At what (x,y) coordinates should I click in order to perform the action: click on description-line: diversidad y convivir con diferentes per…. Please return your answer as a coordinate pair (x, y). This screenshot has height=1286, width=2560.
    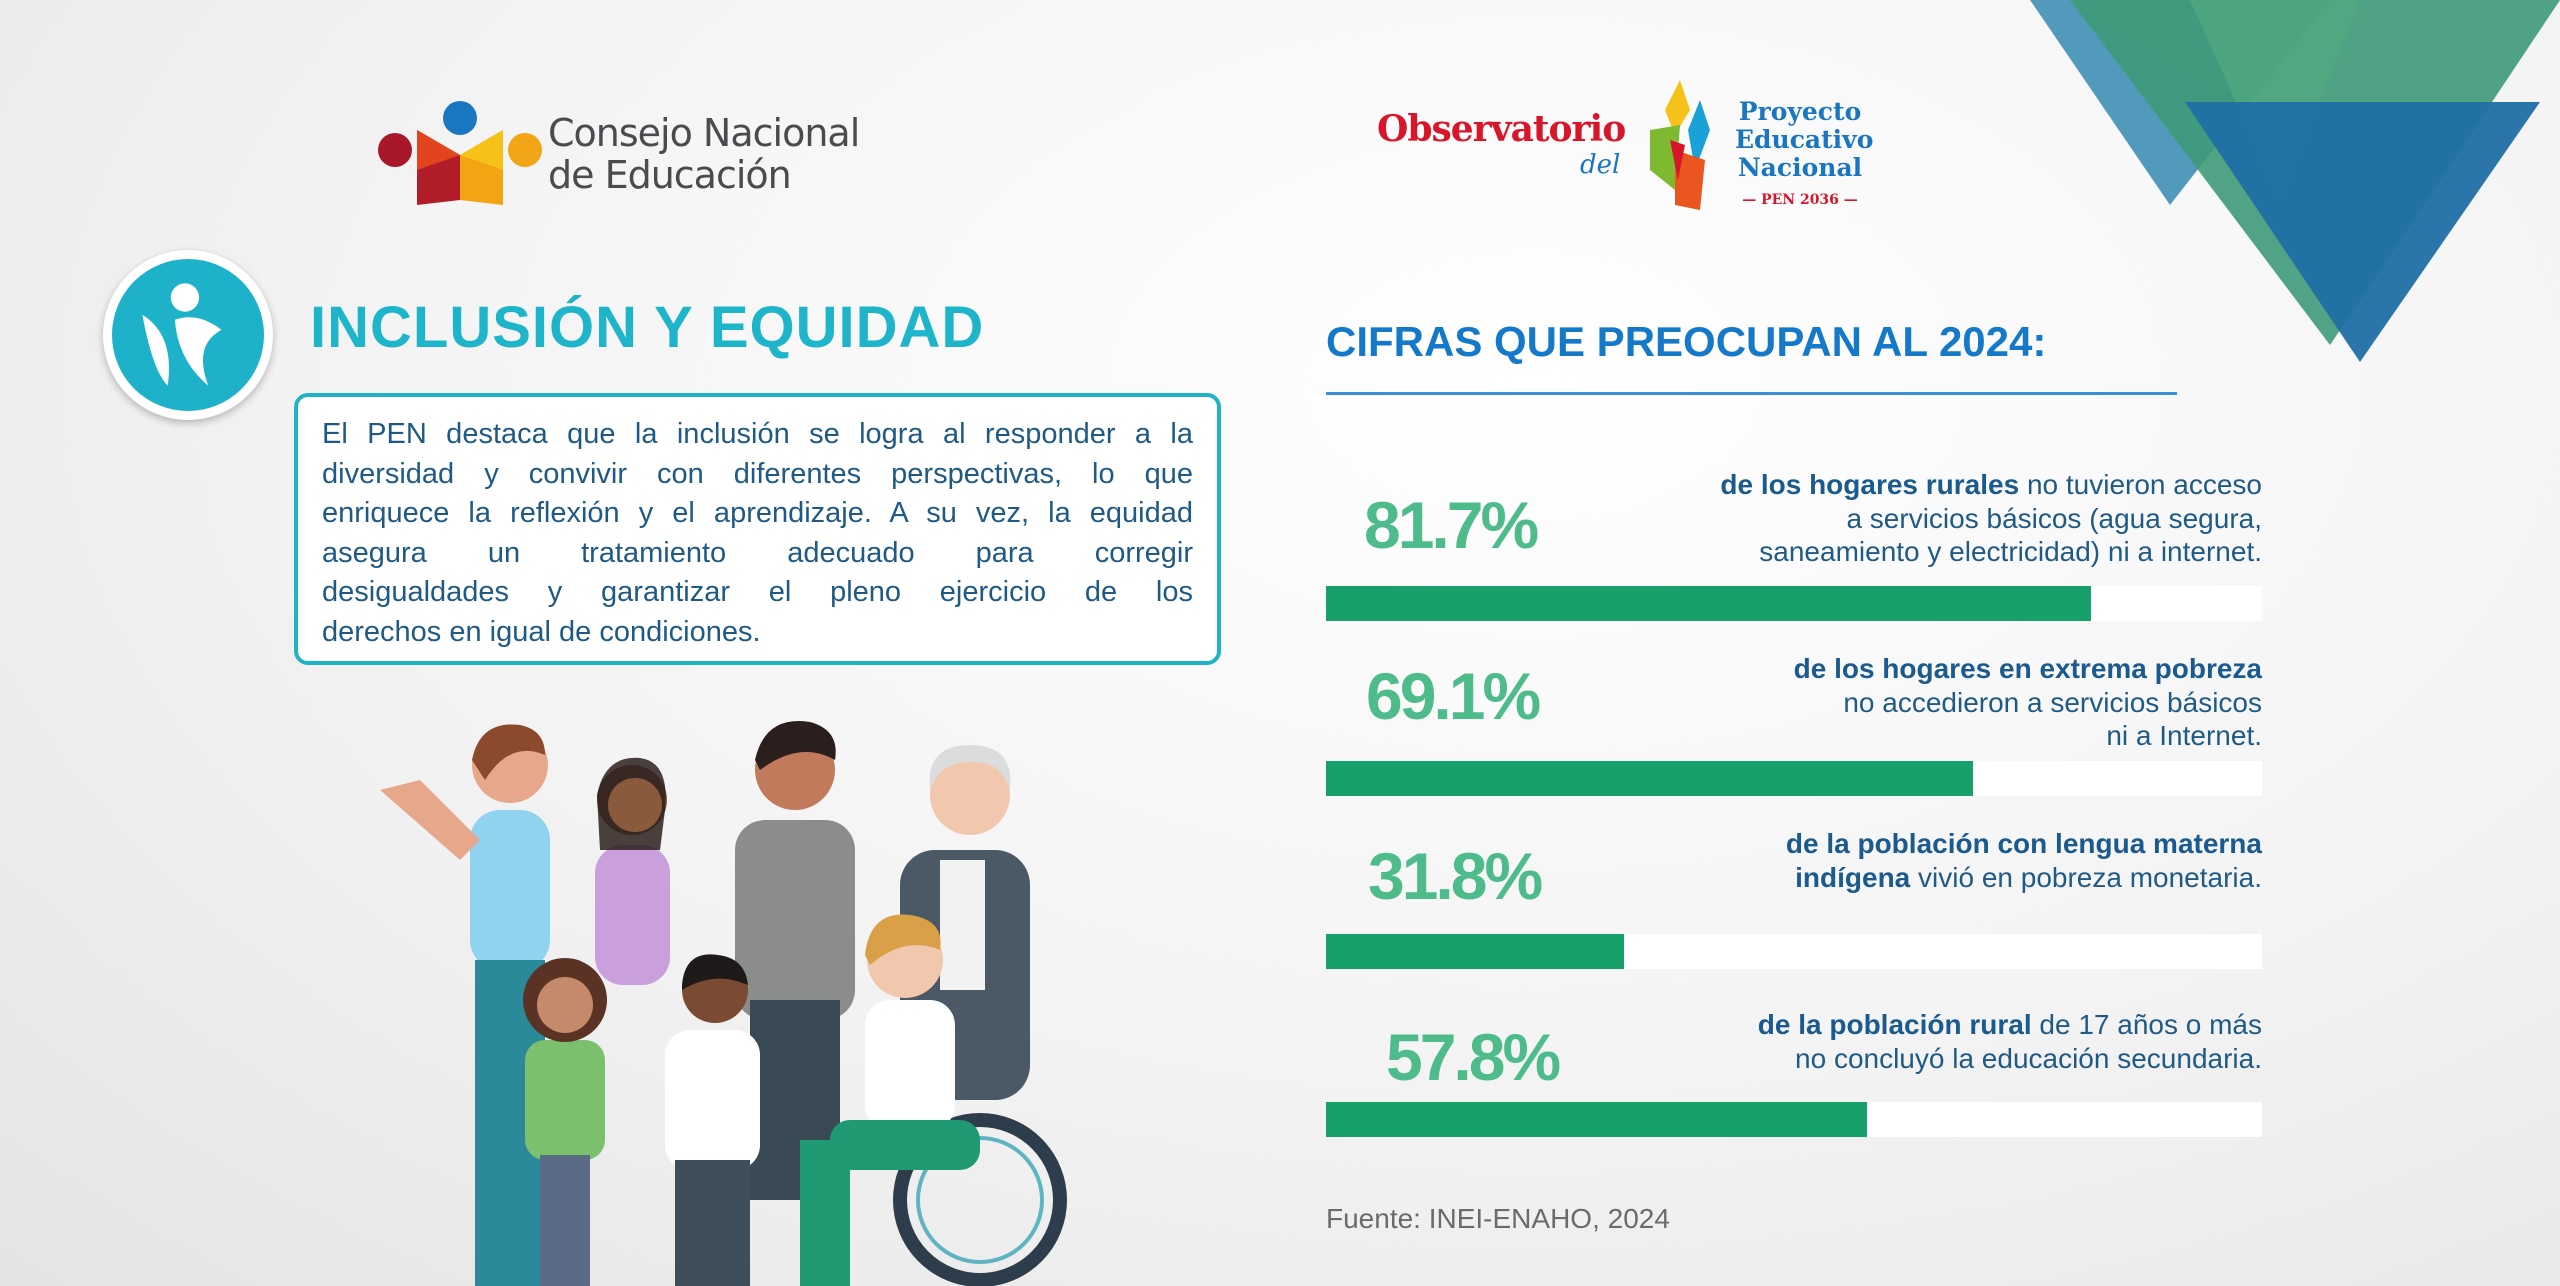
    Looking at the image, I should click on (757, 473).